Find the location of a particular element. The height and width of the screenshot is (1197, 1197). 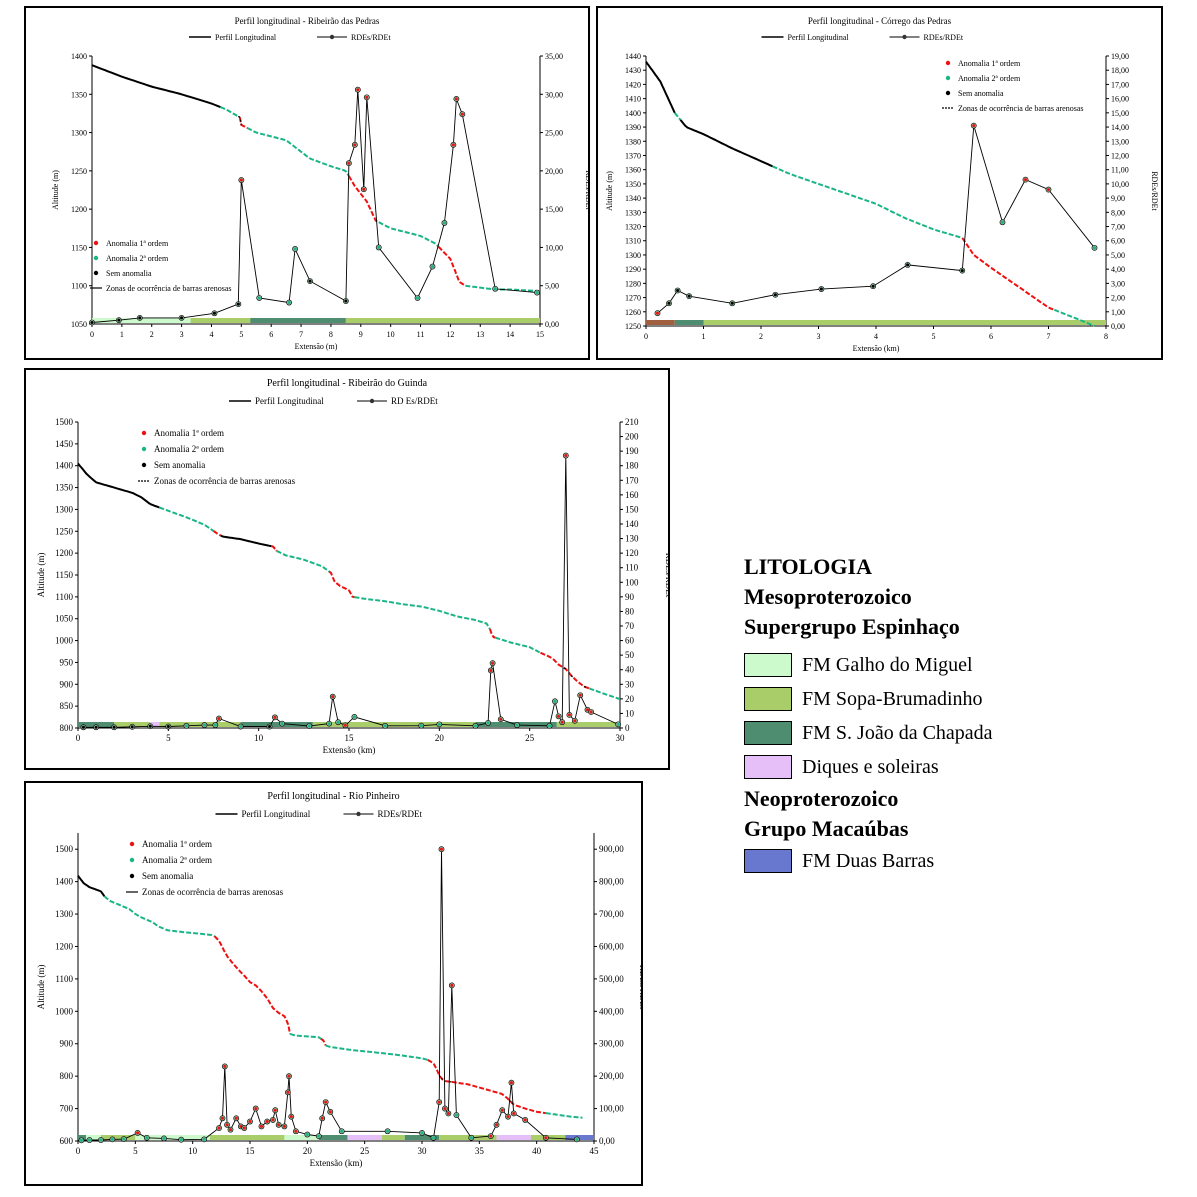

x-tick-label: 1 is located at coordinates (704, 336).